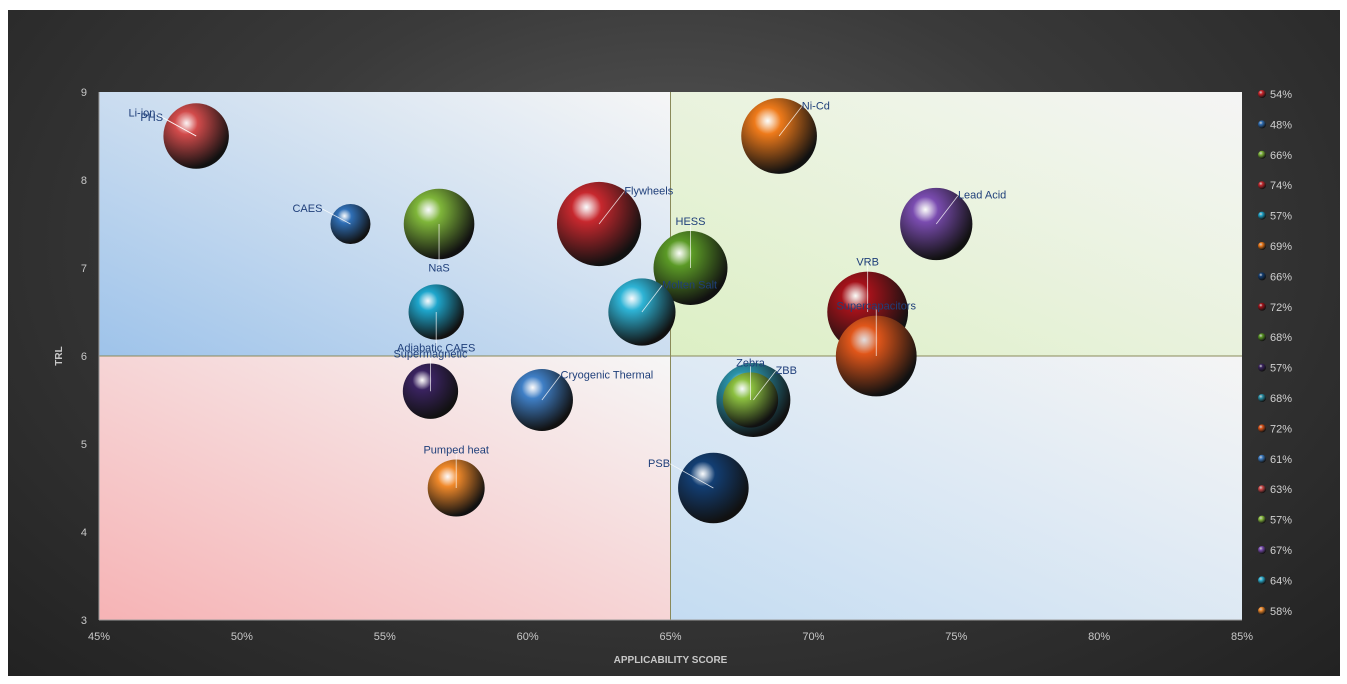  What do you see at coordinates (430, 355) in the screenshot?
I see `bubble-label: Supermagnetic` at bounding box center [430, 355].